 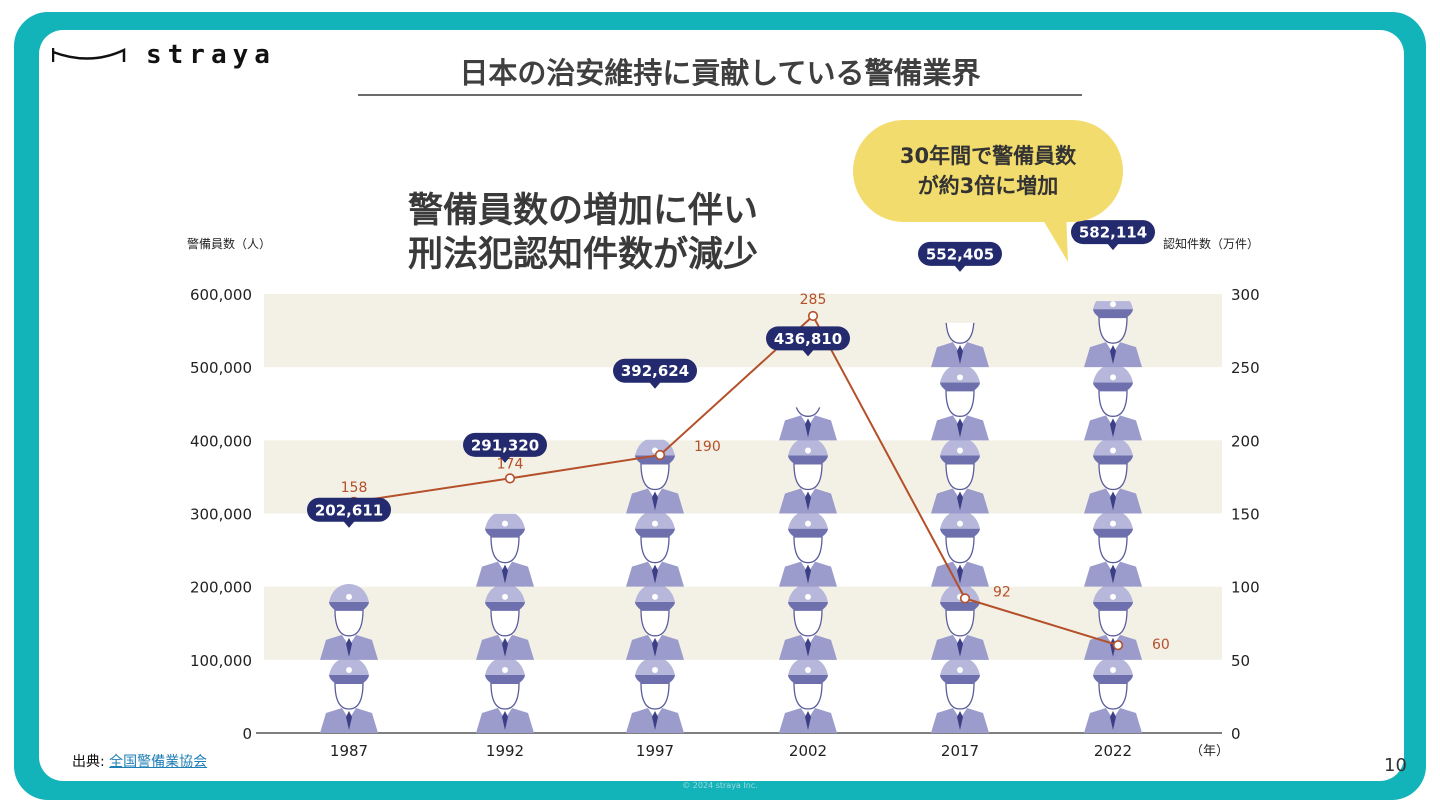 What do you see at coordinates (505, 751) in the screenshot?
I see `x-tick-label: 1992` at bounding box center [505, 751].